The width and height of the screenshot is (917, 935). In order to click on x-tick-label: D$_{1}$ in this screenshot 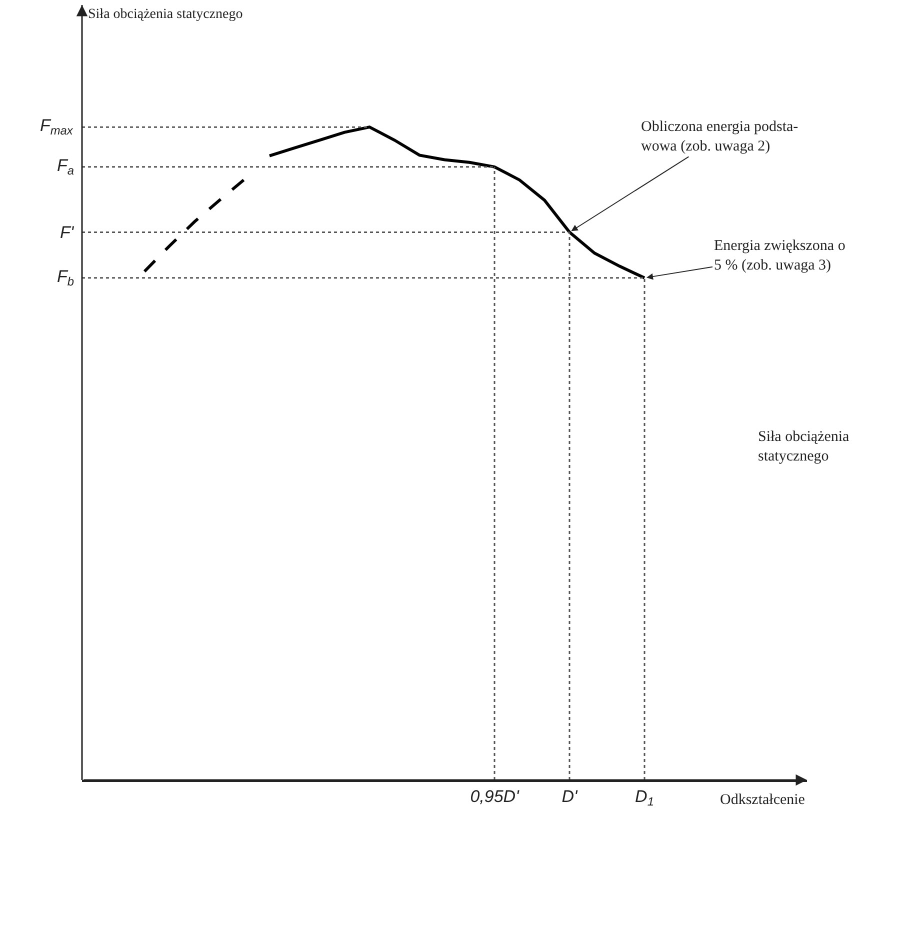, I will do `click(644, 798)`.